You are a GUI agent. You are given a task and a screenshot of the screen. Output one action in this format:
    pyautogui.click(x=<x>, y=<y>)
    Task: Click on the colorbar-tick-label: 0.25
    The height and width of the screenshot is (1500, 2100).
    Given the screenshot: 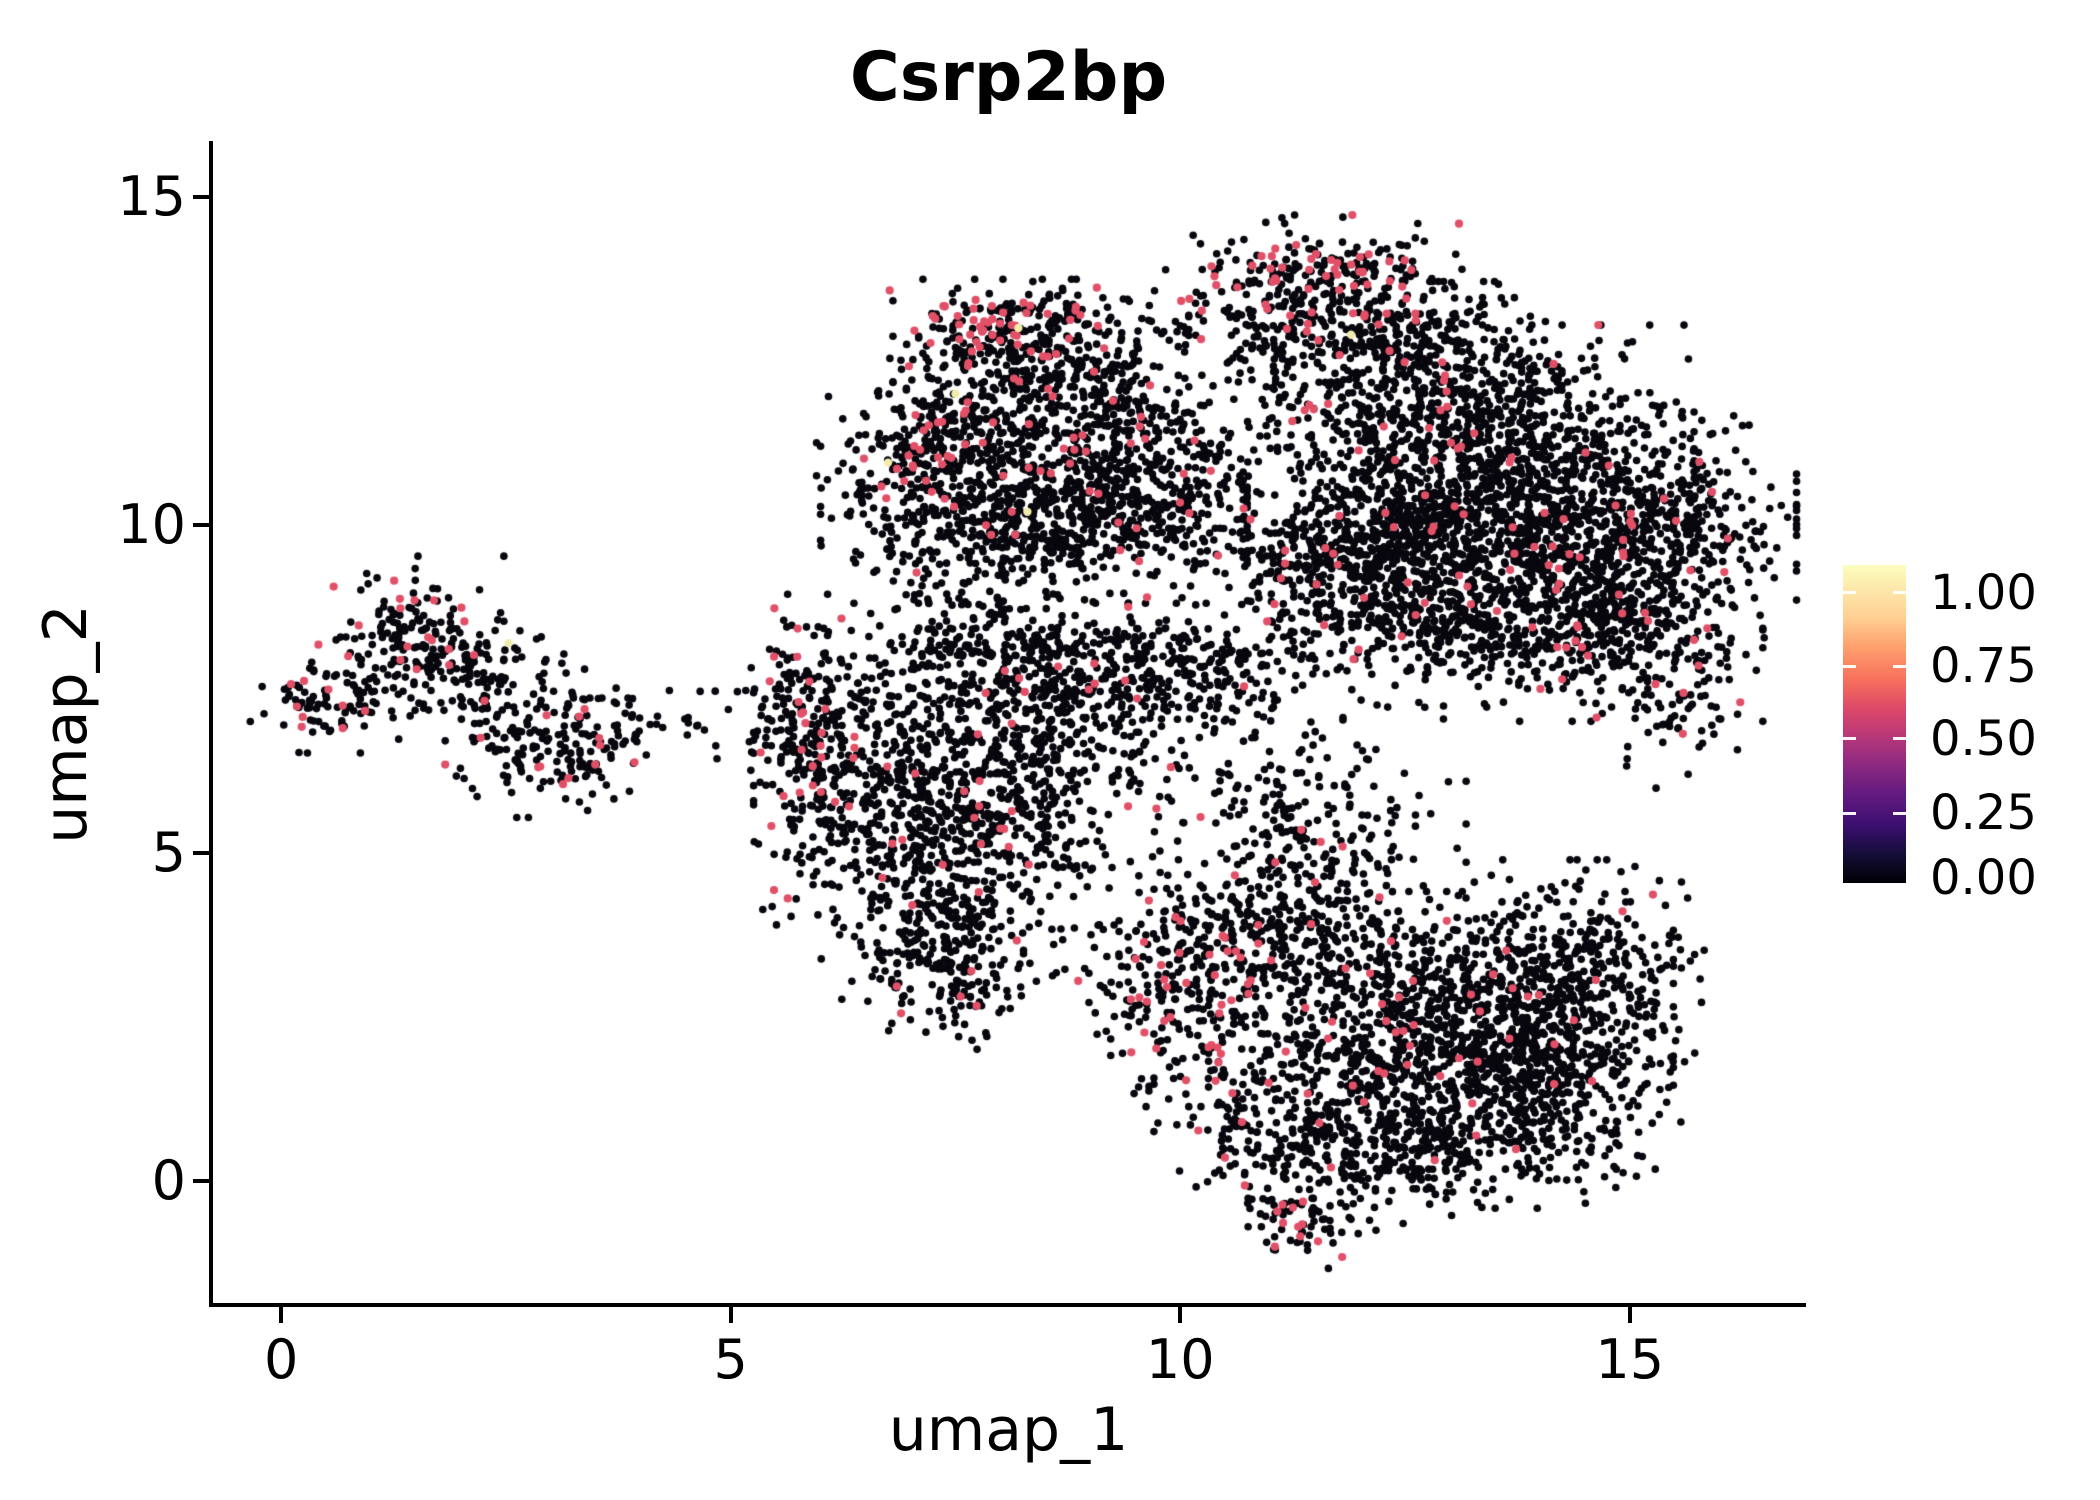 What is the action you would take?
    pyautogui.click(x=1983, y=813)
    